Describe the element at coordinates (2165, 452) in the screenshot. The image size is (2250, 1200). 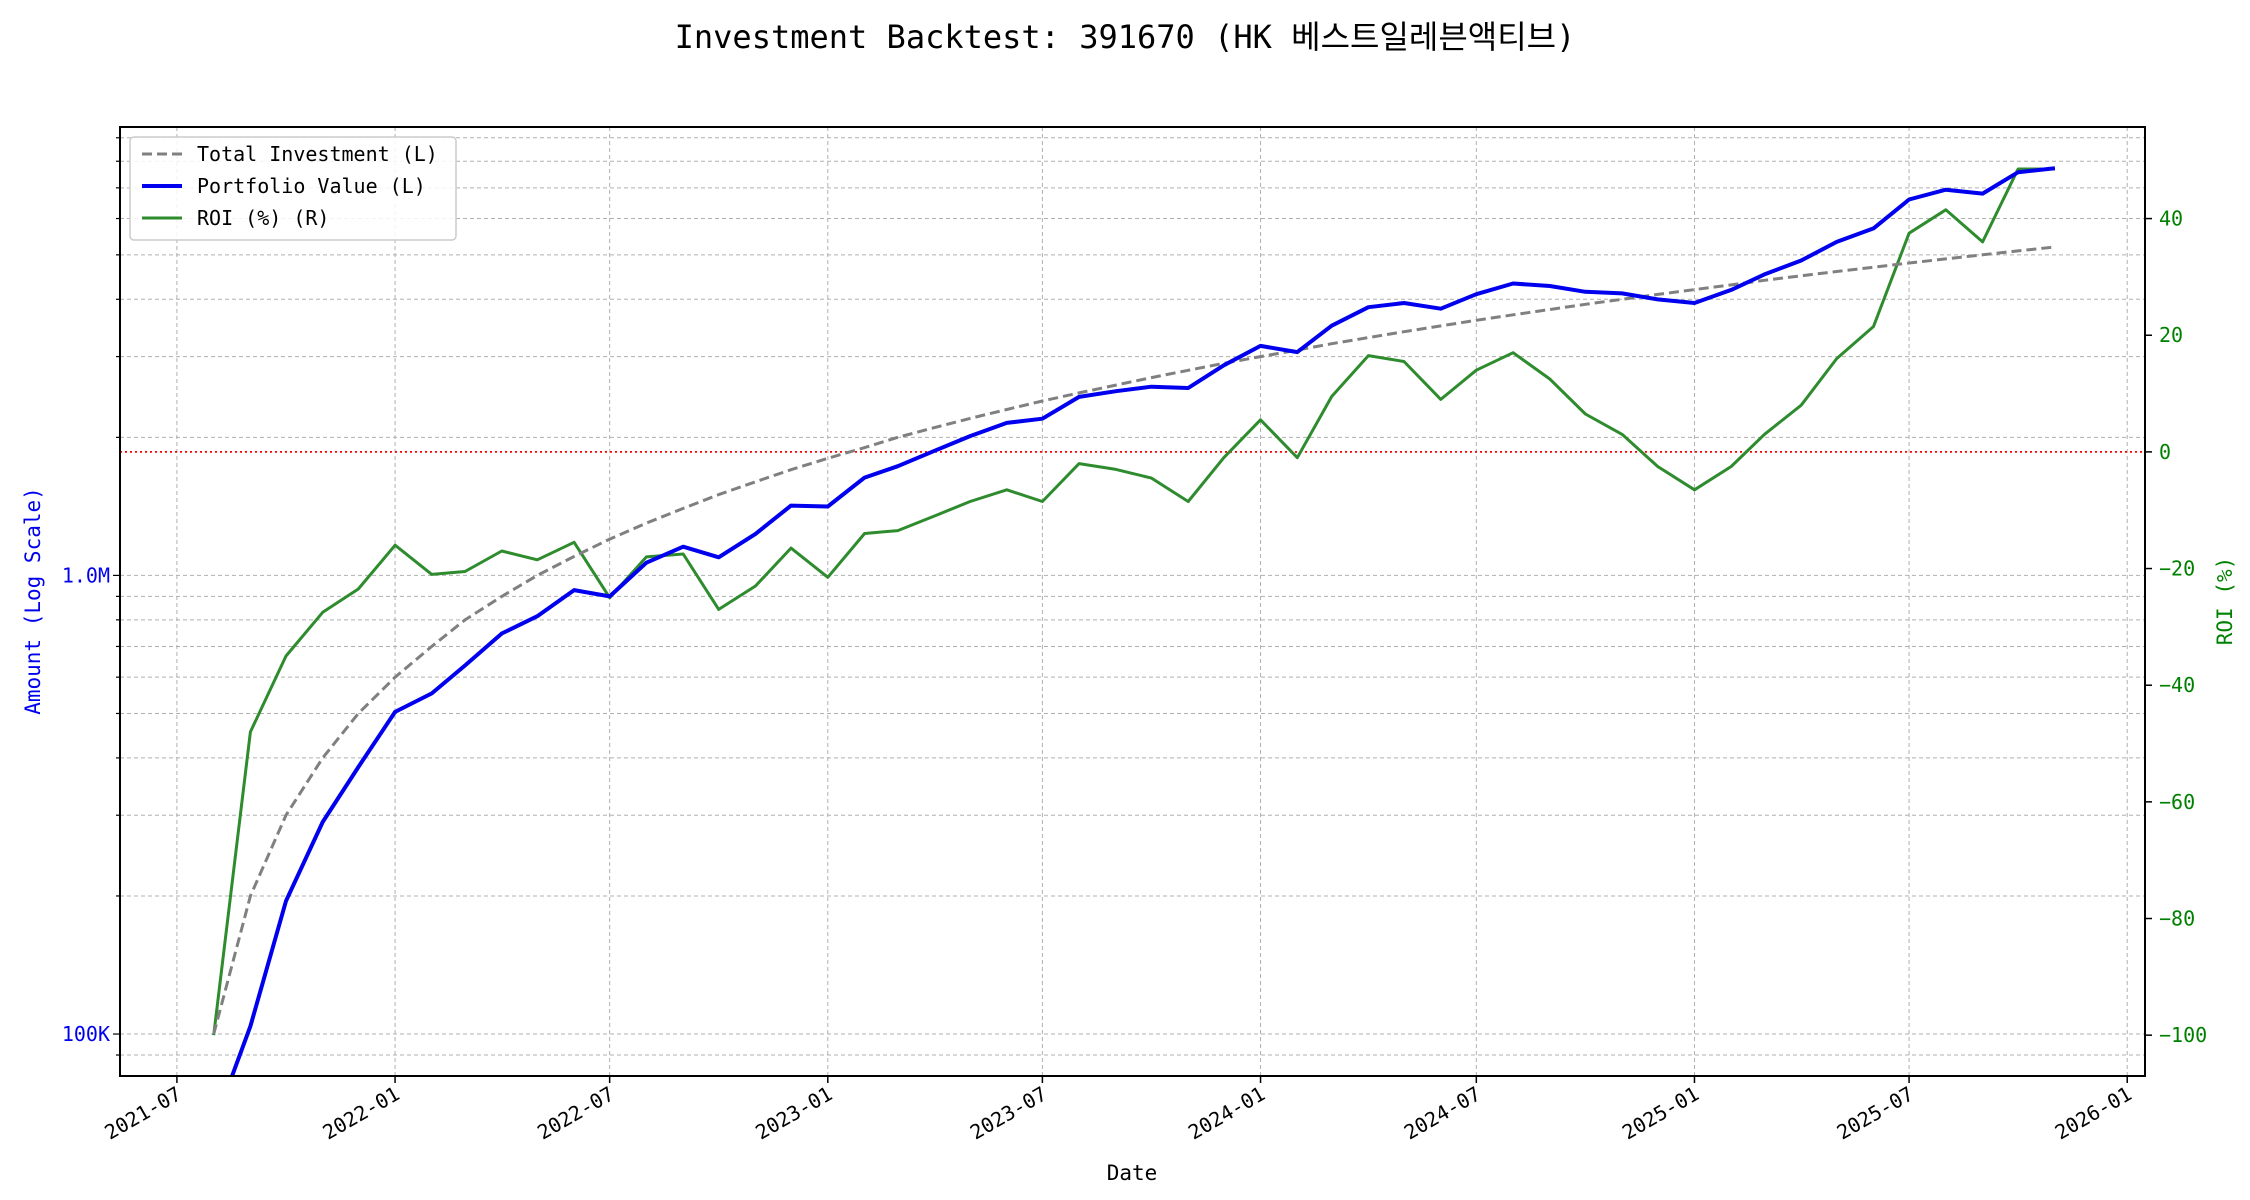
I see `right-tick-label: 0` at that location.